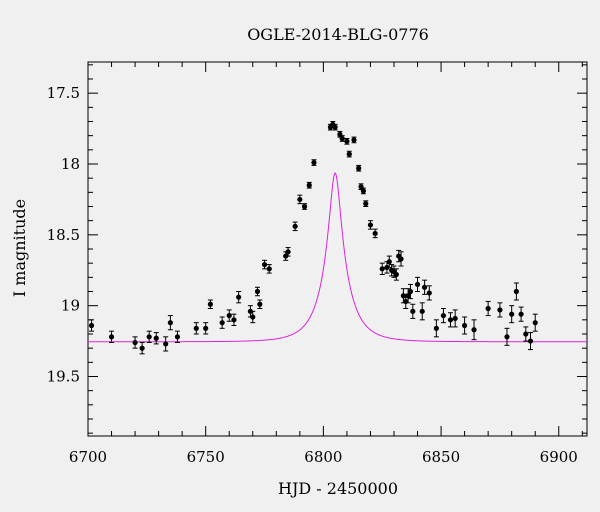 This screenshot has width=600, height=512. Describe the element at coordinates (70, 164) in the screenshot. I see `y-tick-label: 18` at that location.